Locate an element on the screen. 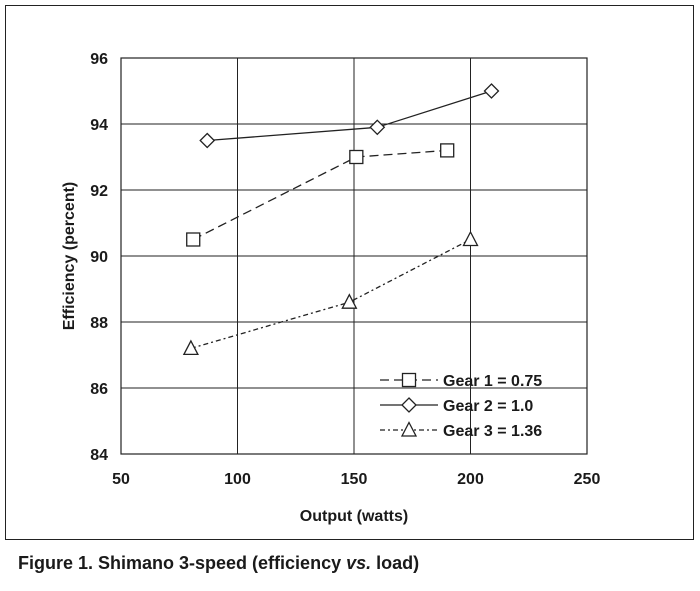  x-tick-label: 50 is located at coordinates (121, 479).